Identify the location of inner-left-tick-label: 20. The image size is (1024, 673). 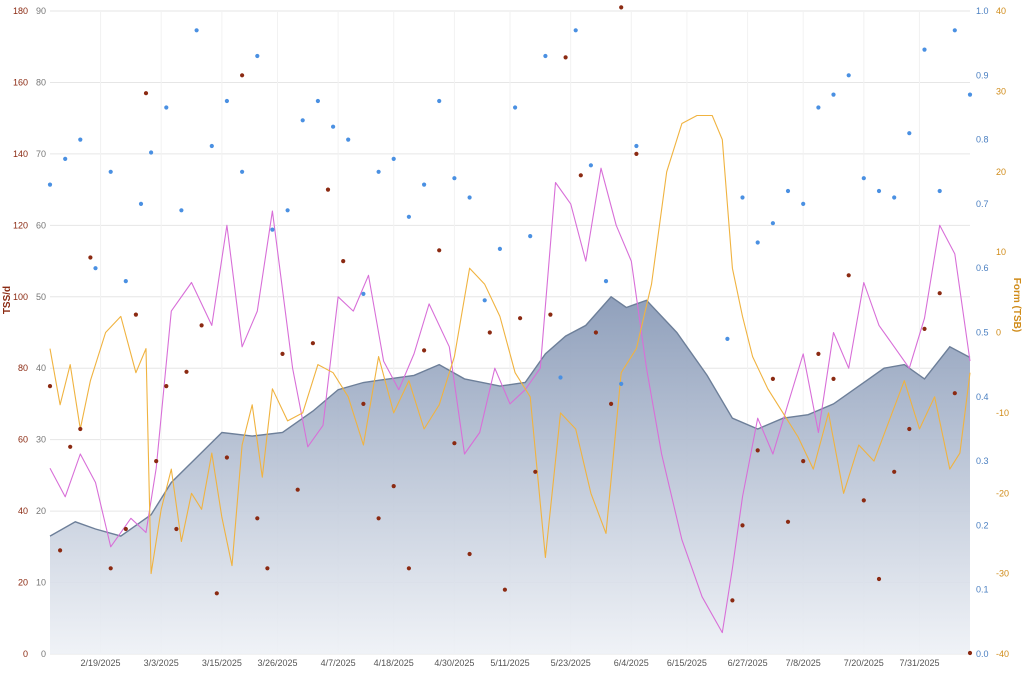
(41, 511).